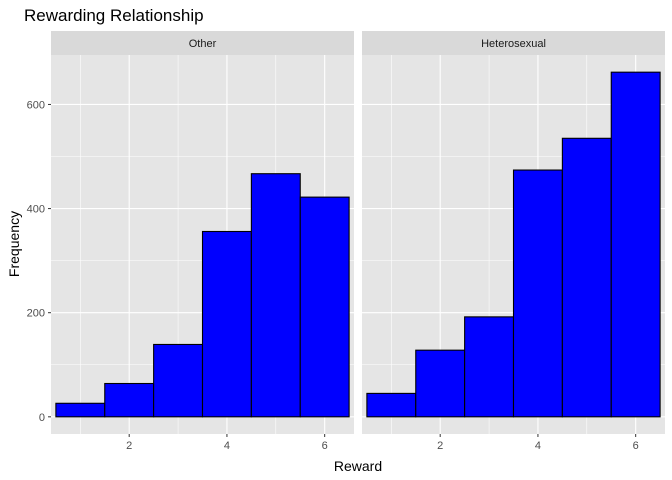  What do you see at coordinates (114, 15) in the screenshot?
I see `chart-title: Rewarding Relationship` at bounding box center [114, 15].